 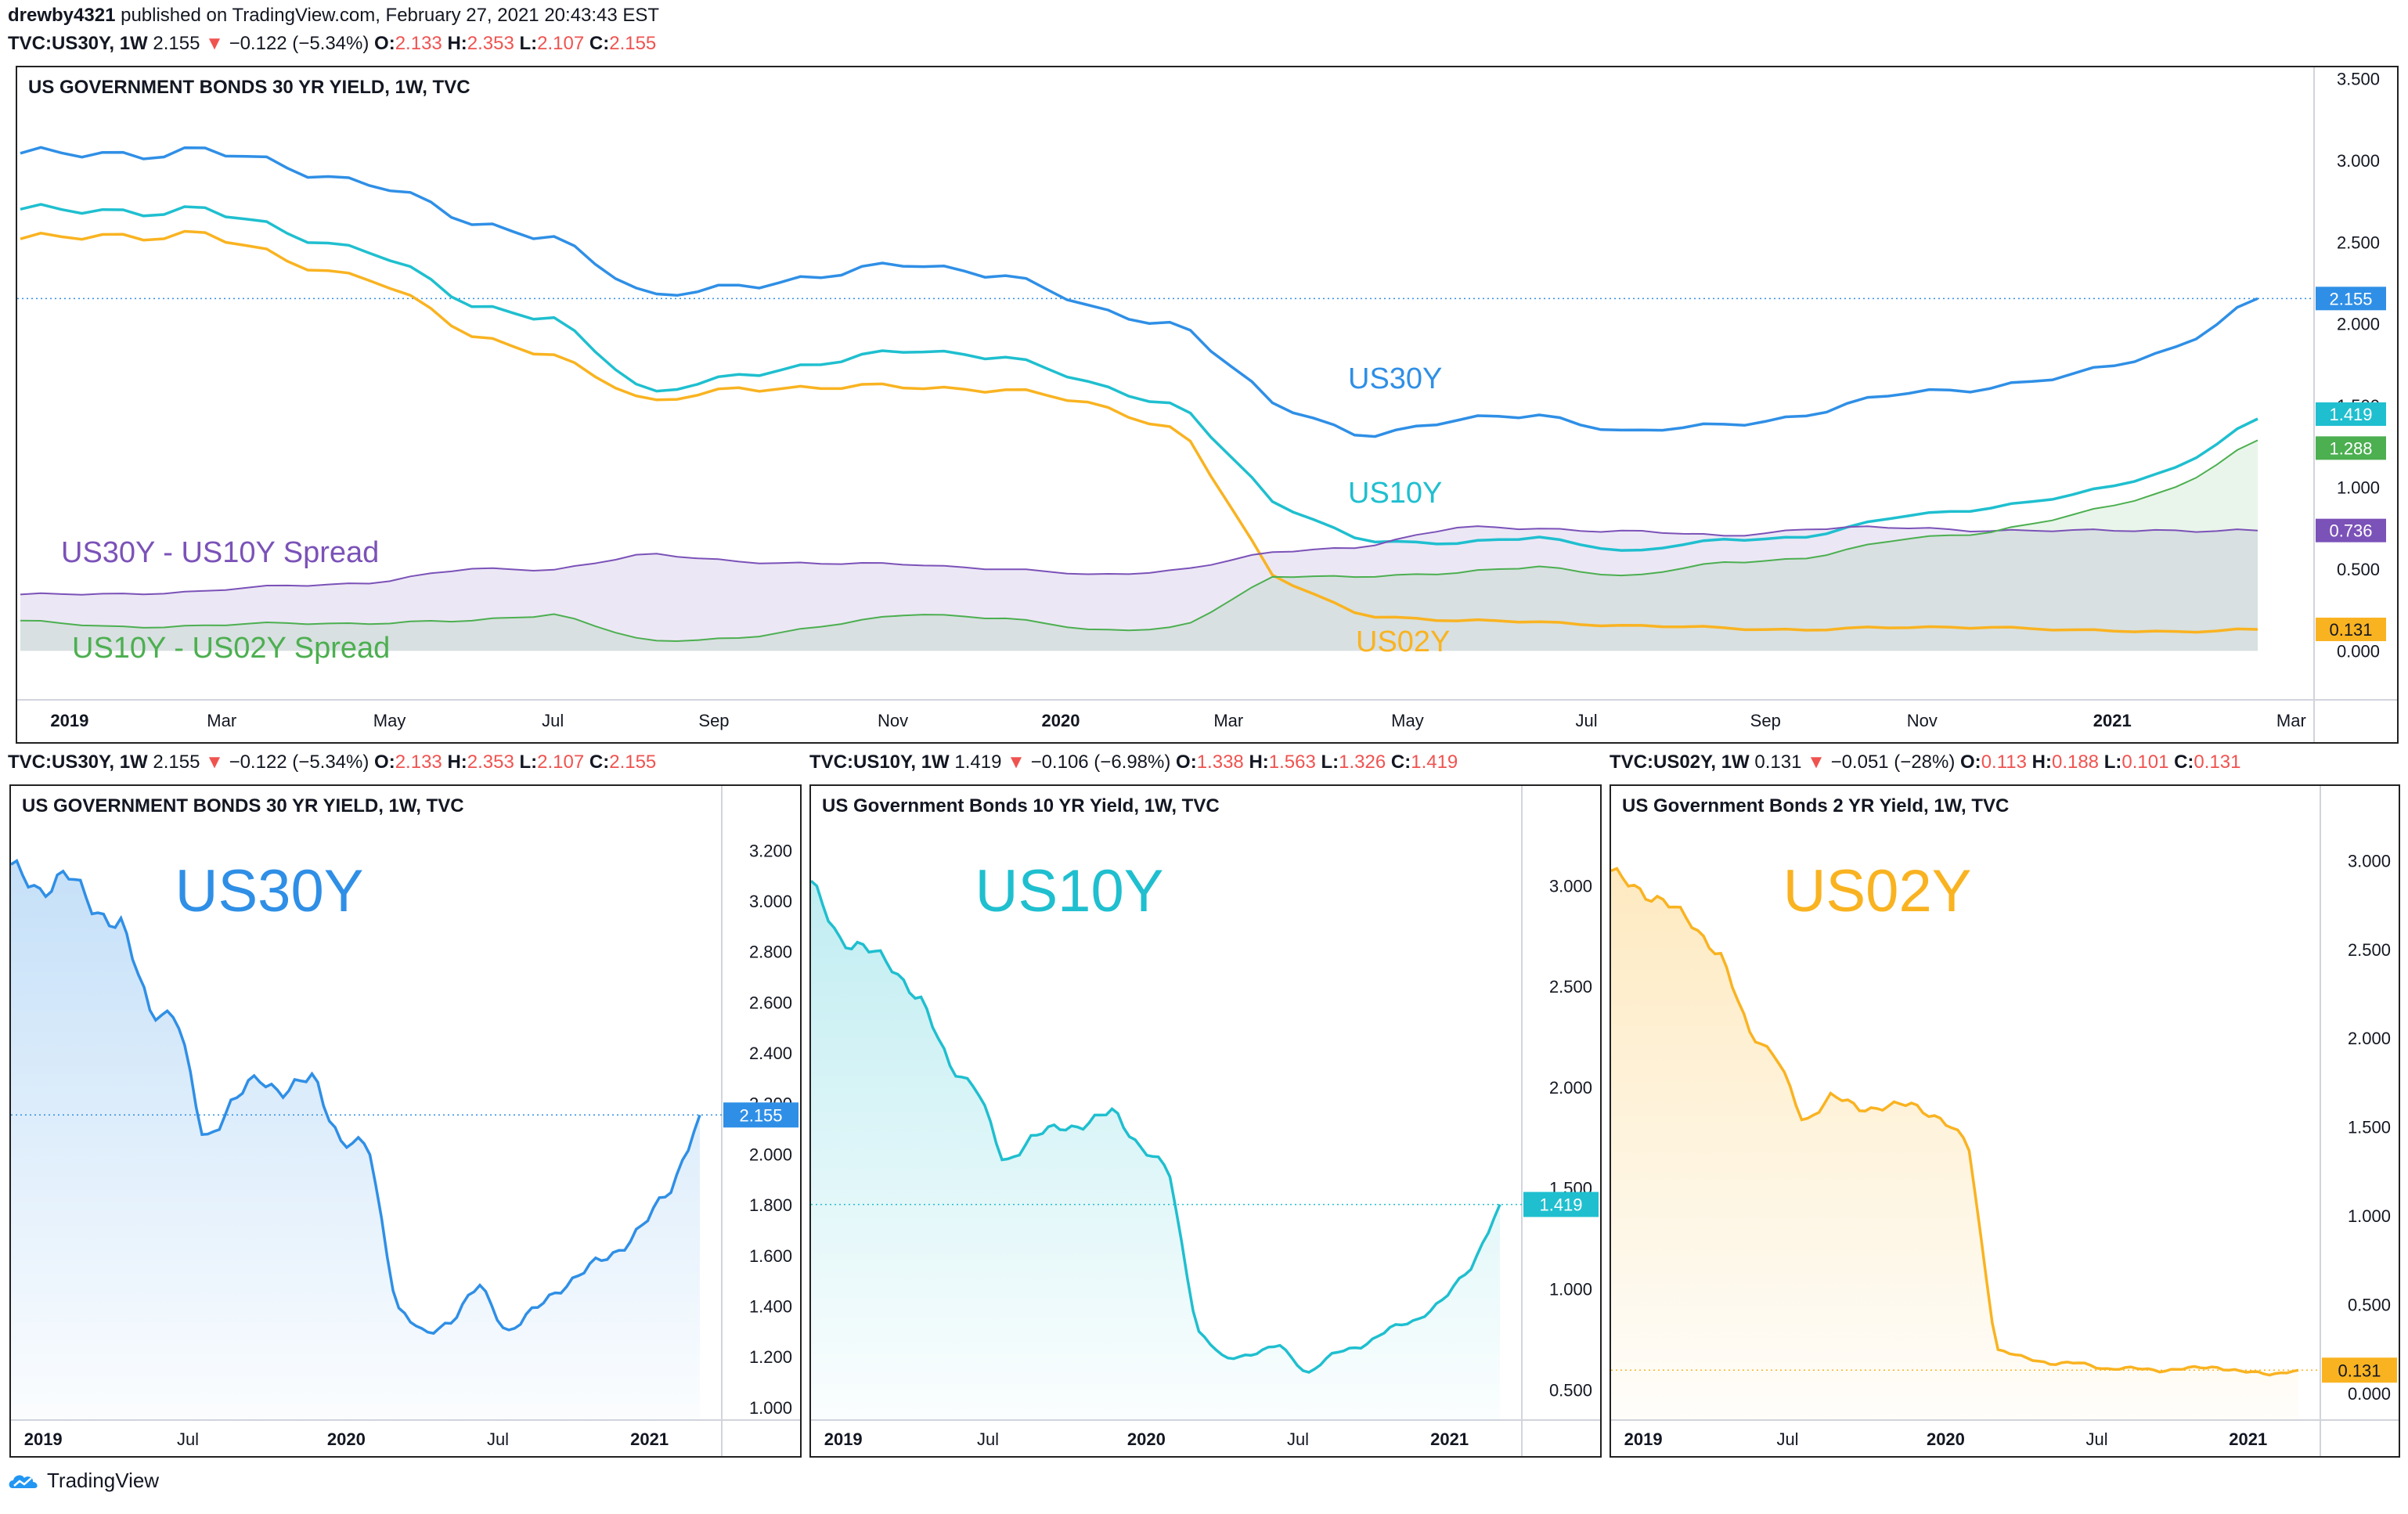 I want to click on main-change: −0.122 (−5.34%), so click(x=299, y=43).